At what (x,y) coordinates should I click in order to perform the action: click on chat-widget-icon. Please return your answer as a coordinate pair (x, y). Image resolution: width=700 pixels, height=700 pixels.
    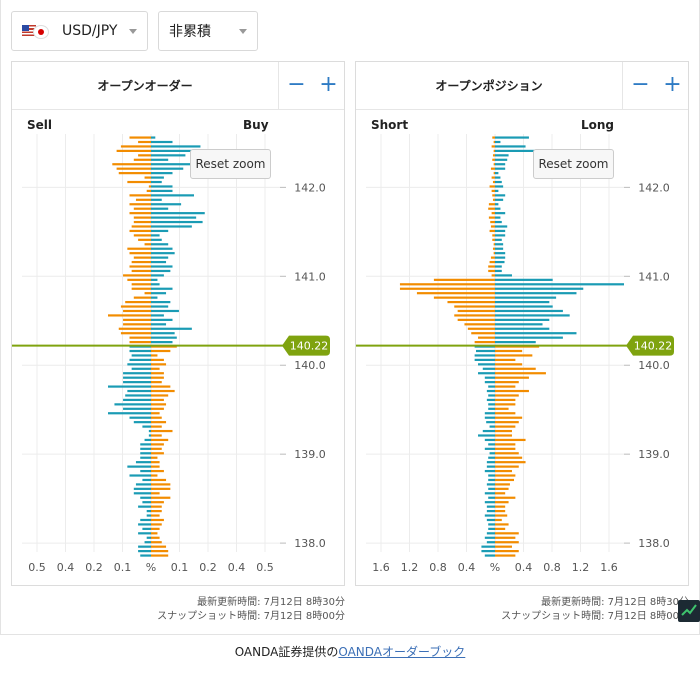
    Looking at the image, I should click on (689, 611).